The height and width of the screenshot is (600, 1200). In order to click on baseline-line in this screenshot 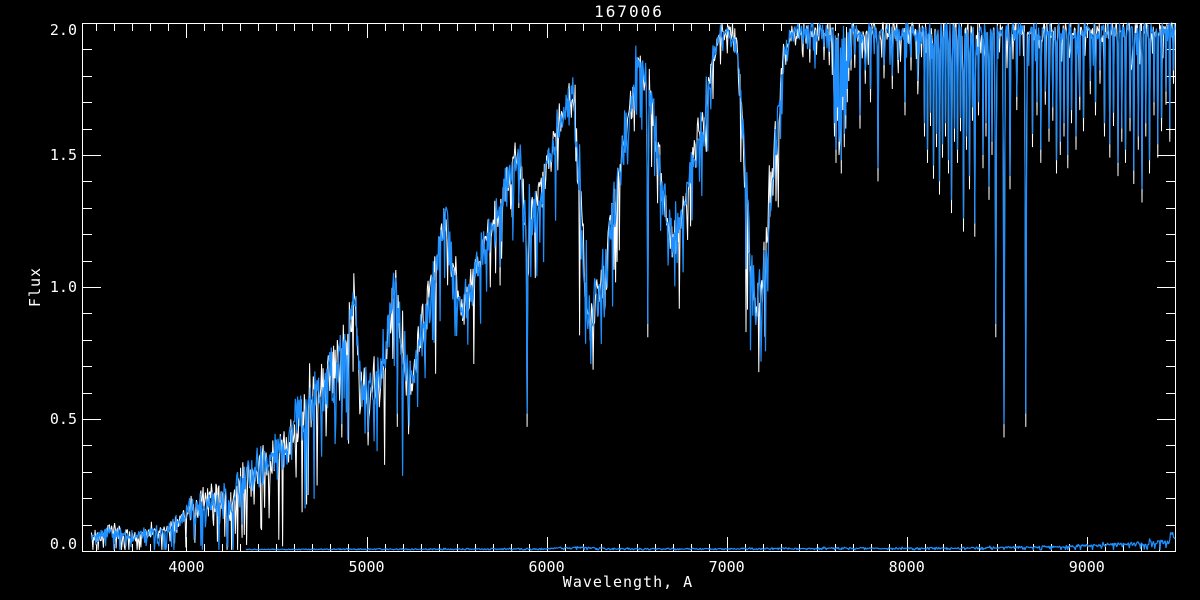, I will do `click(710, 541)`.